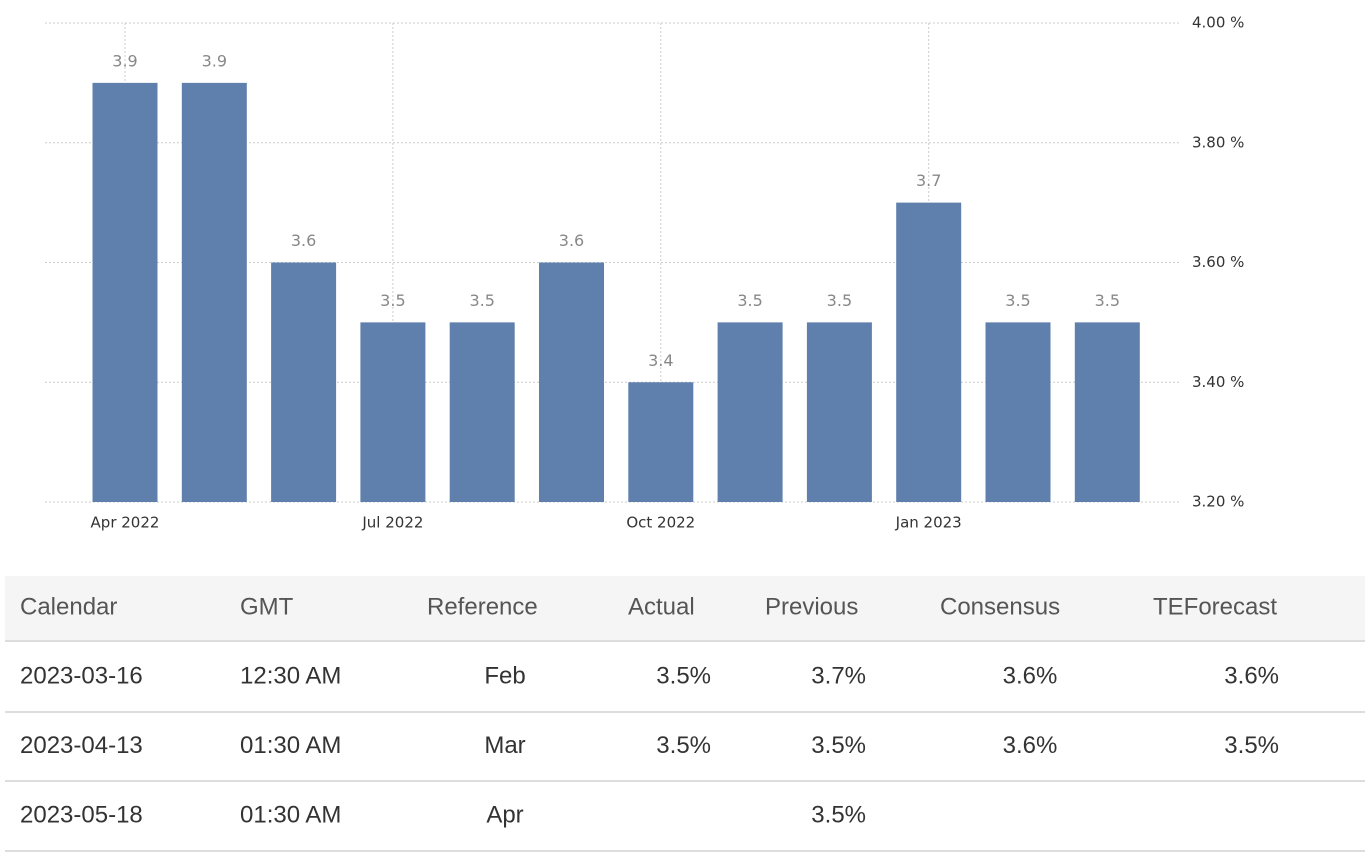 This screenshot has width=1370, height=856. Describe the element at coordinates (660, 523) in the screenshot. I see `x-tick-label: Oct 2022` at that location.